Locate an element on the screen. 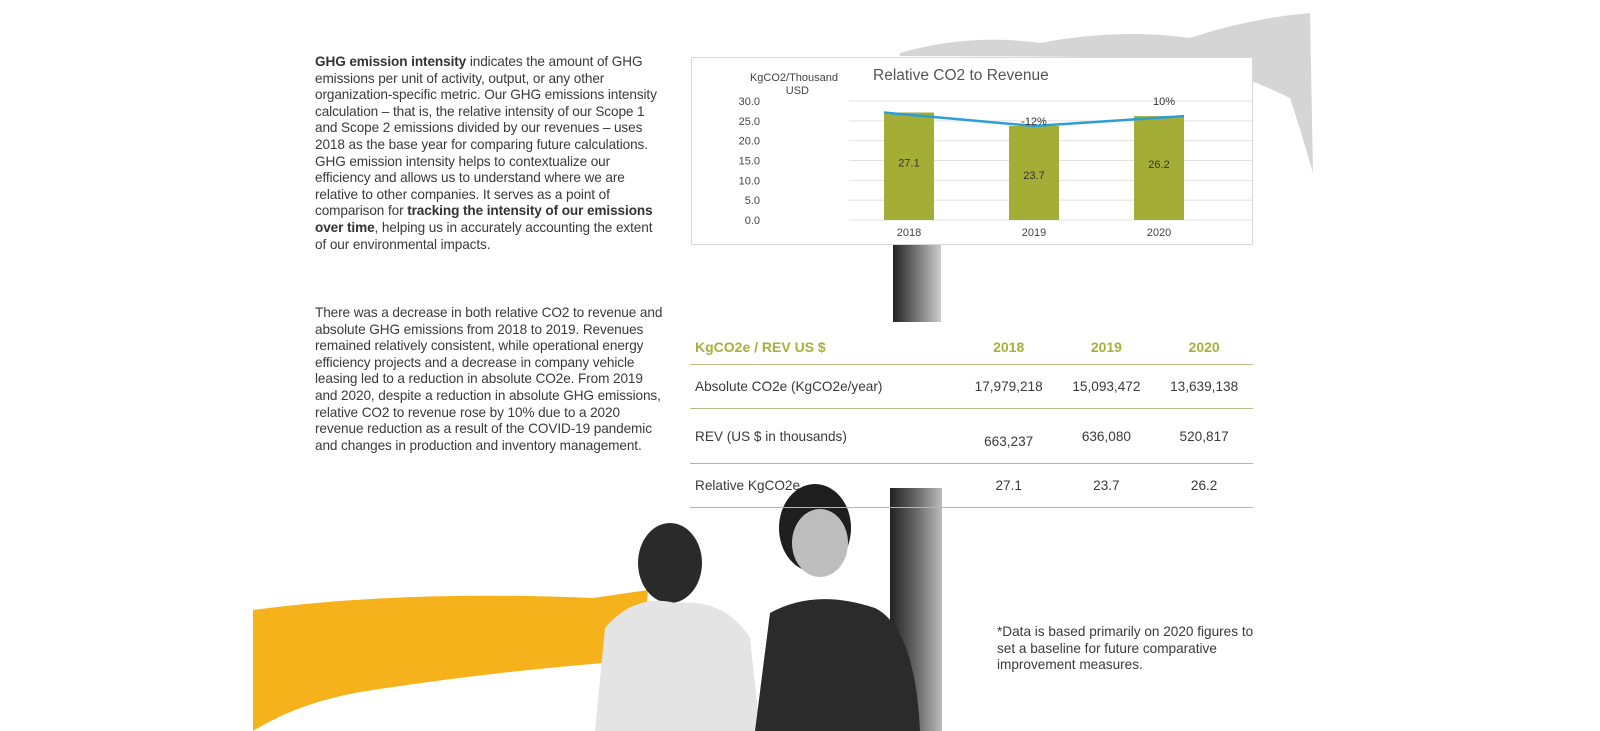 The height and width of the screenshot is (731, 1600). y-tick-label: 25.0 is located at coordinates (749, 122).